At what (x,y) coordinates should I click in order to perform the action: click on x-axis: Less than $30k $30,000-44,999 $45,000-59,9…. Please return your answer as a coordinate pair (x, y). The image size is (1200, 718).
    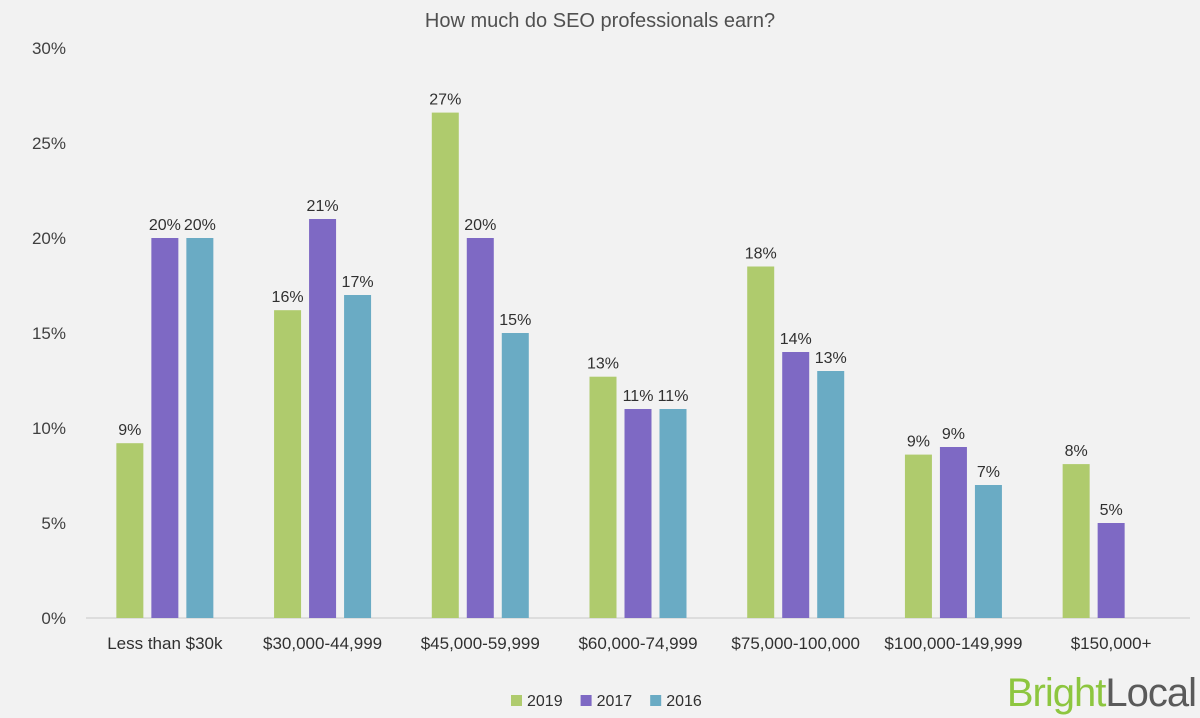
    Looking at the image, I should click on (629, 643).